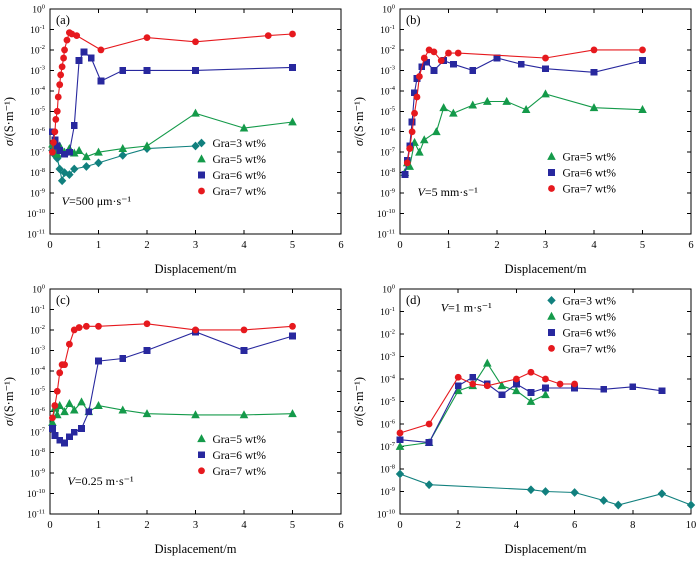  What do you see at coordinates (172, 134) in the screenshot?
I see `series-gra-5-wt-` at bounding box center [172, 134].